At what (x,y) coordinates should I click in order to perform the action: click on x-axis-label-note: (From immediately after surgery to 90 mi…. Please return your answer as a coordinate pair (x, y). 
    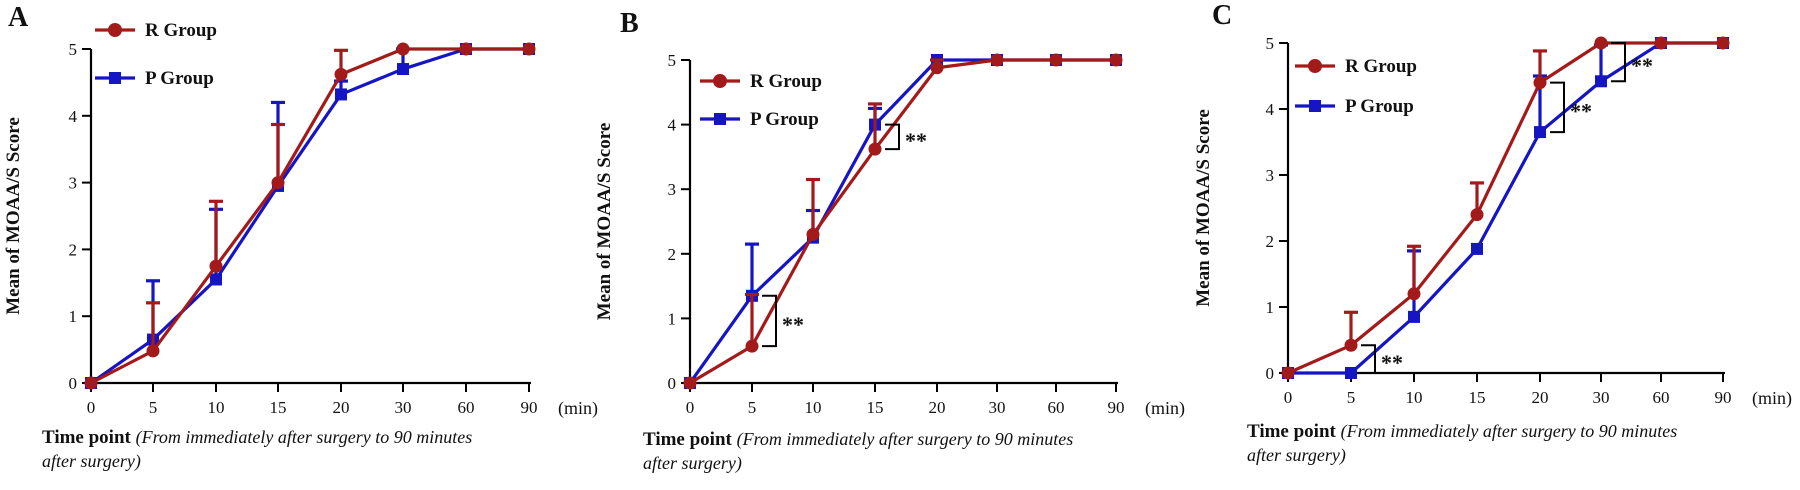
    Looking at the image, I should click on (905, 439).